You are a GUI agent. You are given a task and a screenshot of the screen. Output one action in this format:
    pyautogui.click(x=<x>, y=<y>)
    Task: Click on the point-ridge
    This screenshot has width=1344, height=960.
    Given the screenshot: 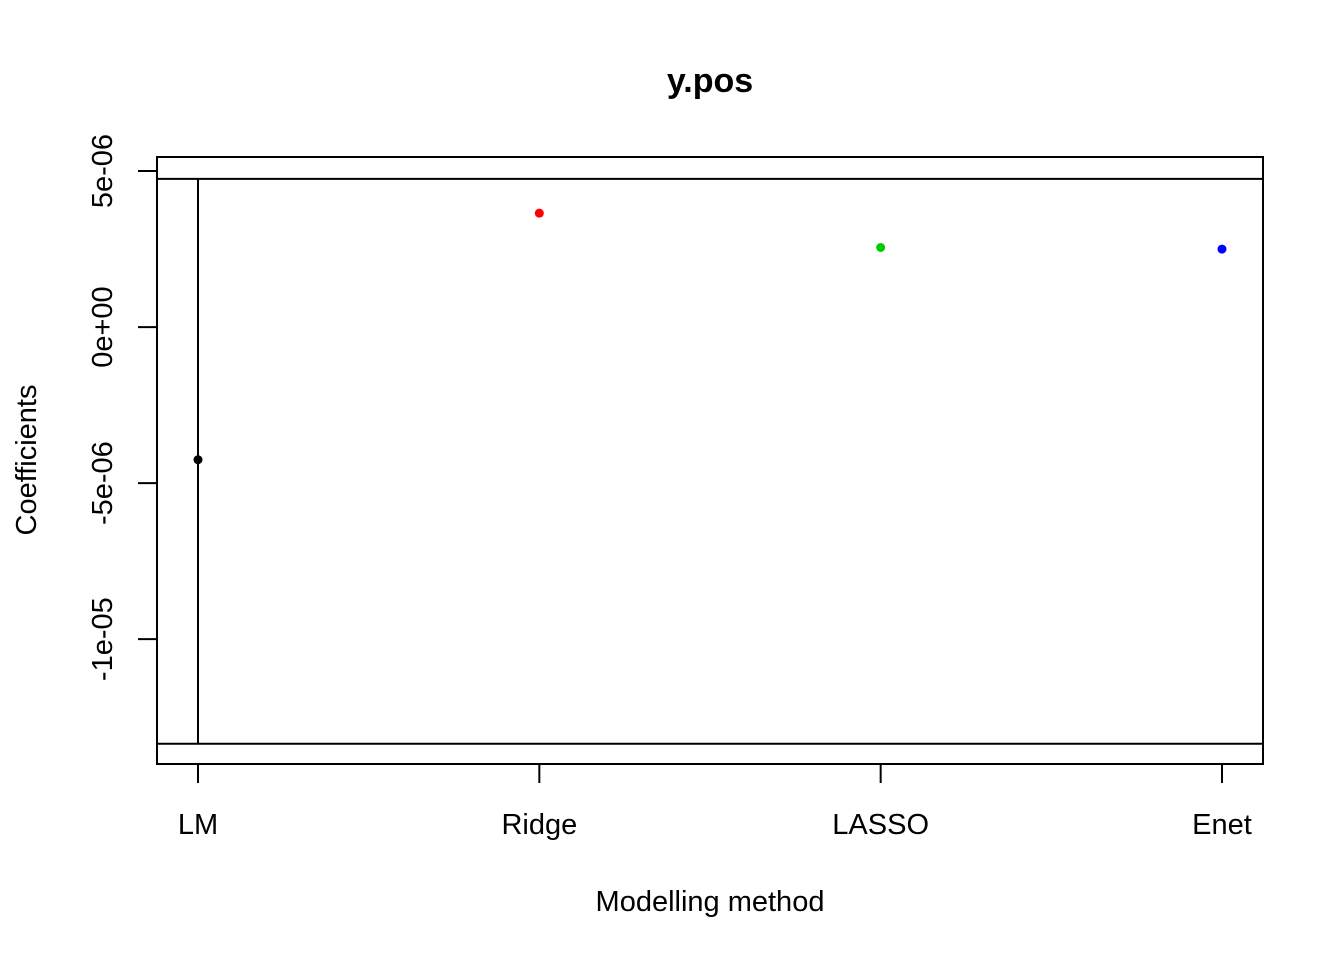 What is the action you would take?
    pyautogui.click(x=539, y=213)
    